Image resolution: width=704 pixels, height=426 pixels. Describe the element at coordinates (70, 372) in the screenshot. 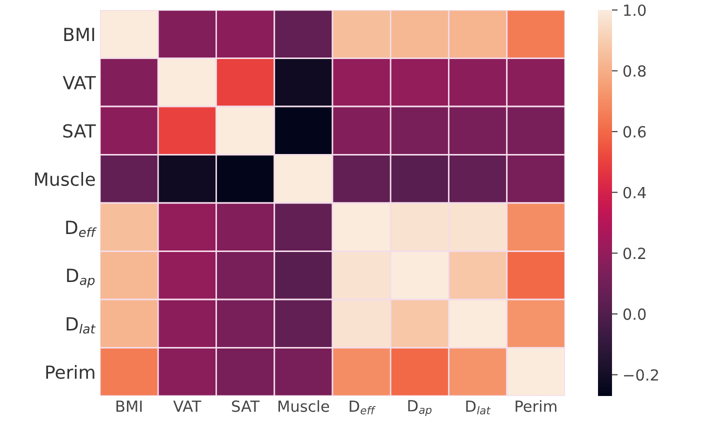

I see `y-tick-label: Perim` at that location.